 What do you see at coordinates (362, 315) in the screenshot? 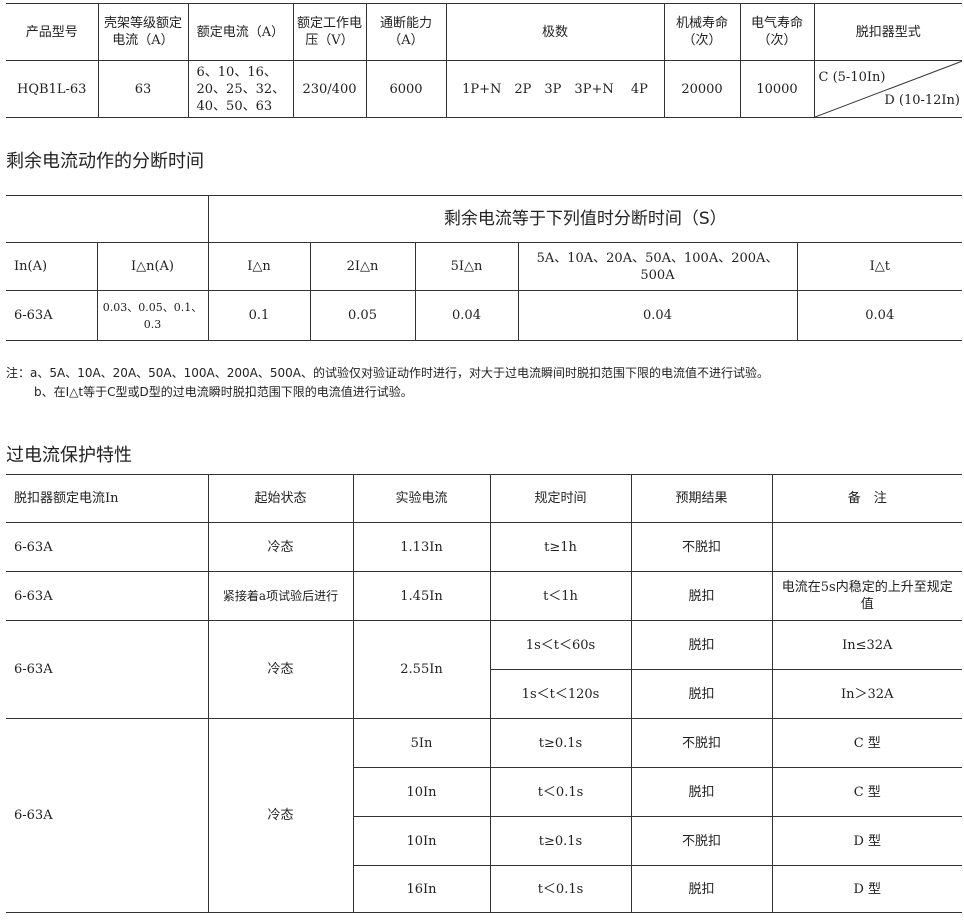
I see `cell-2idn: 0.05` at bounding box center [362, 315].